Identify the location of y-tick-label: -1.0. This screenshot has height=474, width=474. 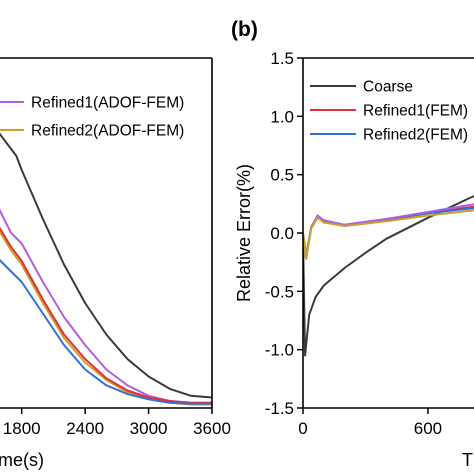
(279, 350).